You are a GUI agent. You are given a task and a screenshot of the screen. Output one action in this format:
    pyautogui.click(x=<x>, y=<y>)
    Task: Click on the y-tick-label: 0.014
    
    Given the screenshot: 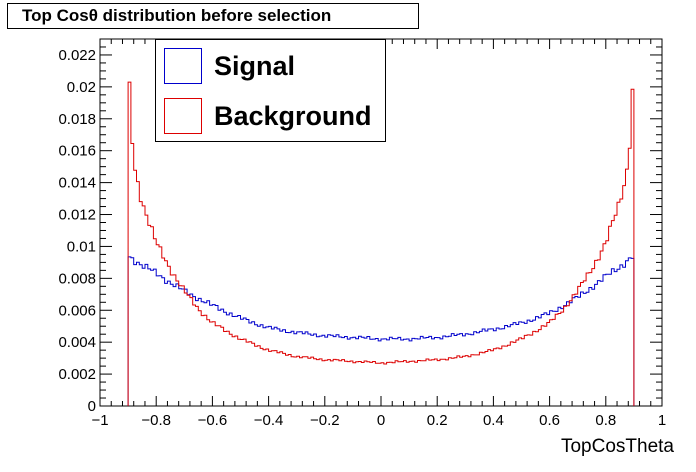 What is the action you would take?
    pyautogui.click(x=77, y=183)
    